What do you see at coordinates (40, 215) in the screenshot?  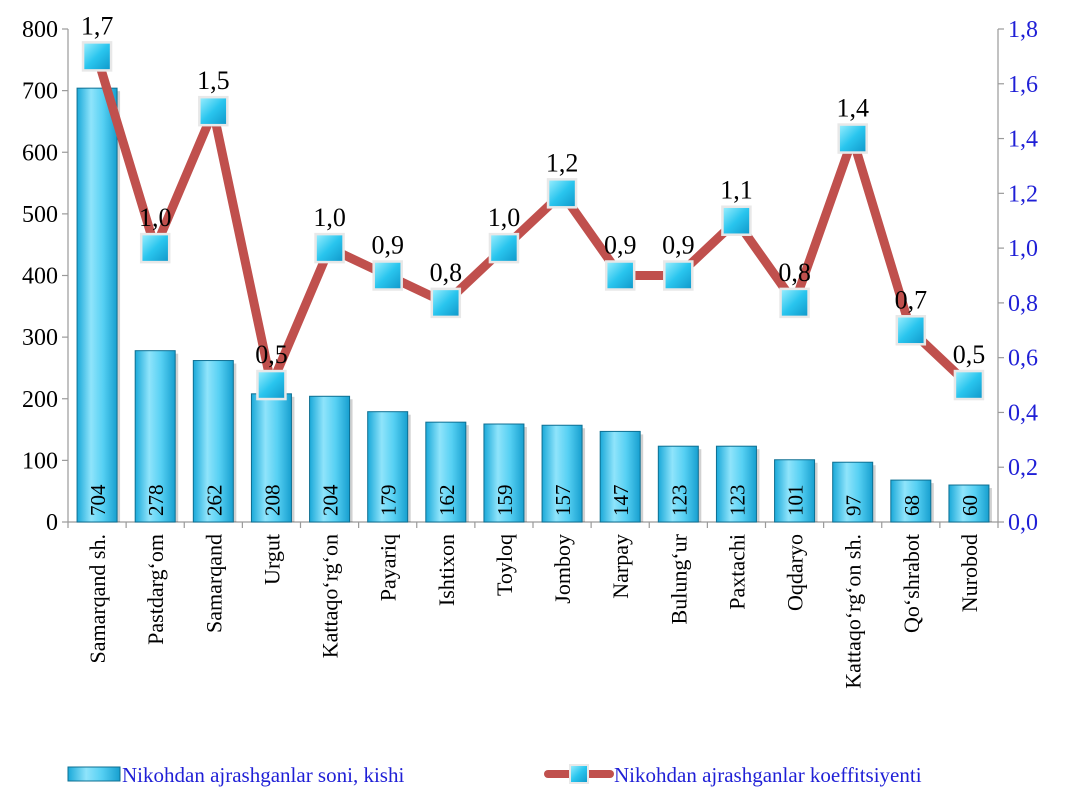 I see `y-left-tick-label: 500` at bounding box center [40, 215].